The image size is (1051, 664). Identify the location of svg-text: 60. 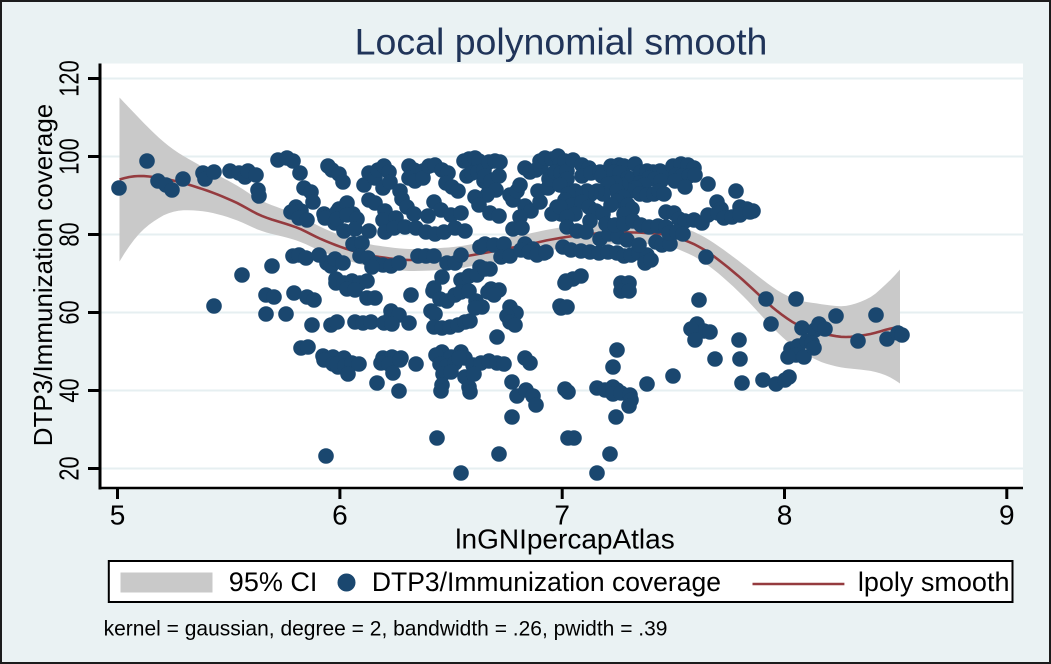
(69, 312).